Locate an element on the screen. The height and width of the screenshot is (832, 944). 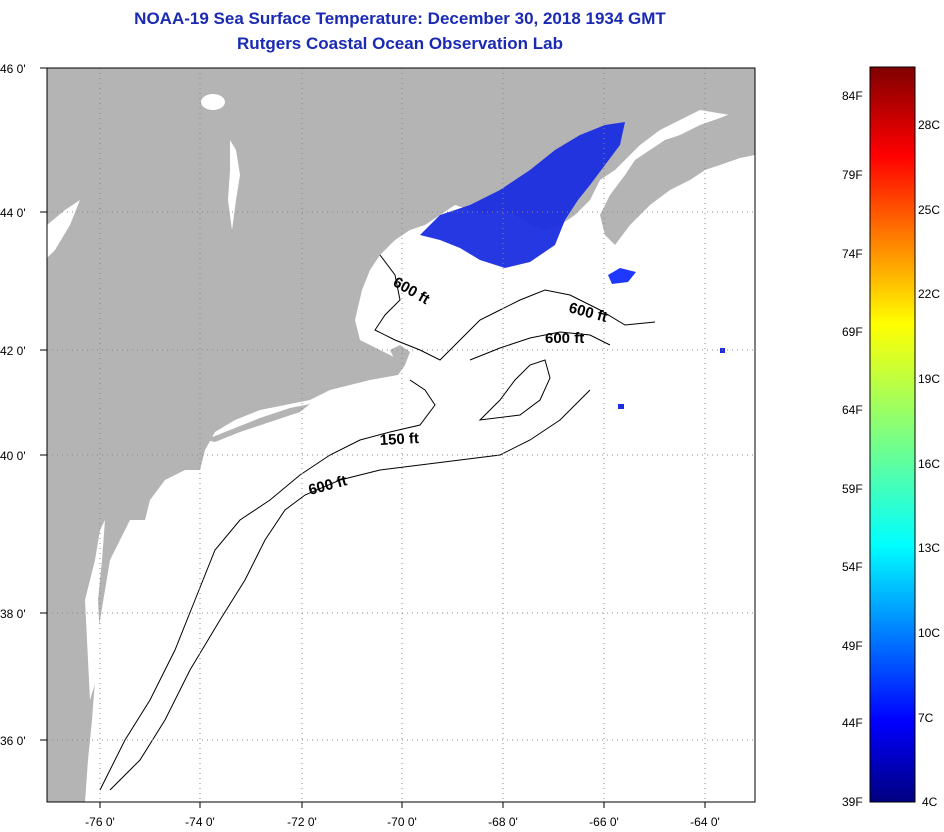
lat-label: 42 0' is located at coordinates (13, 351).